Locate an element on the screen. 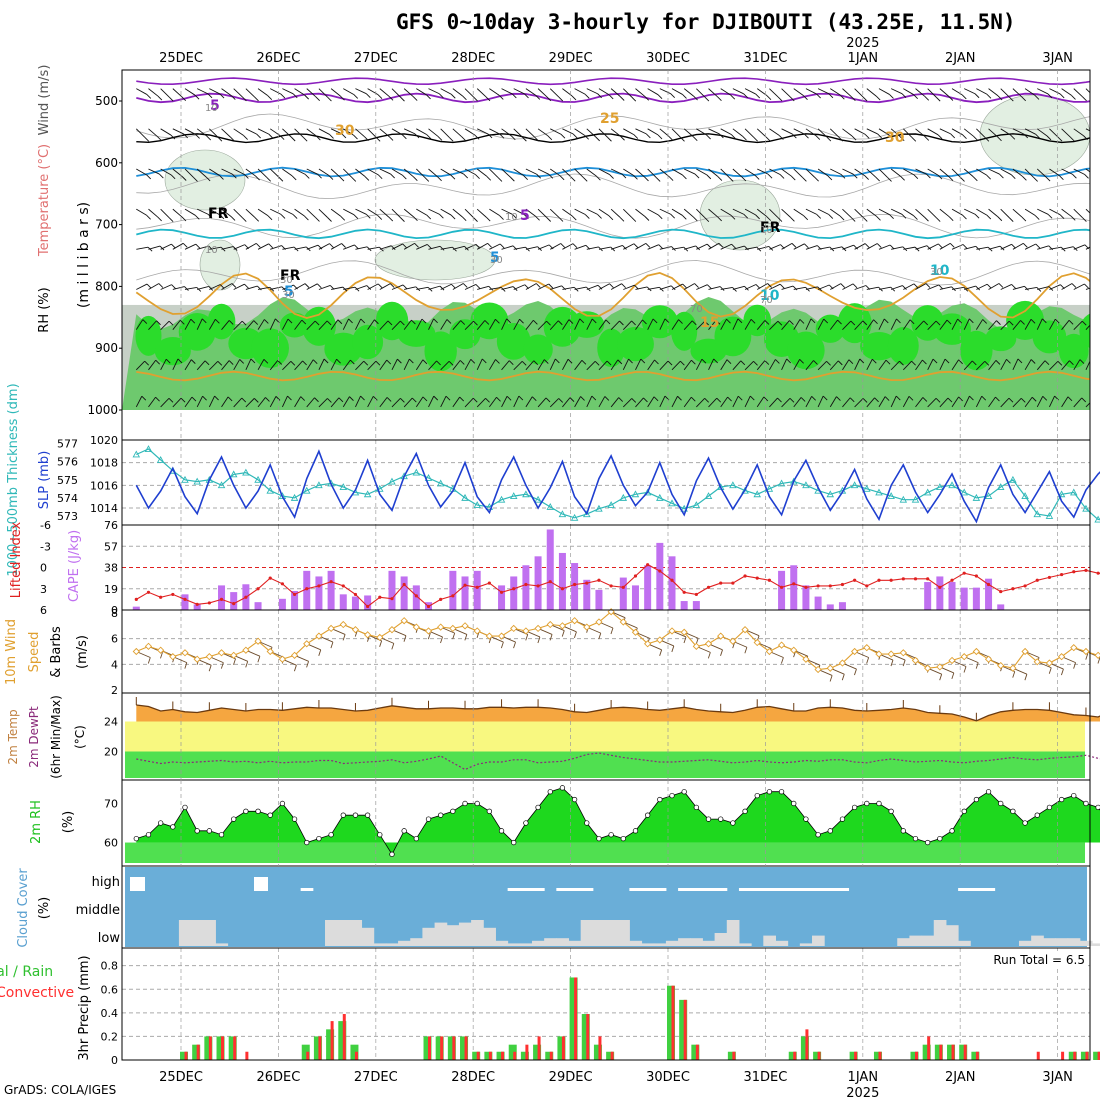 The width and height of the screenshot is (1100, 1104). pressure-axis-label: (m i l l i b a r s) is located at coordinates (84, 255).